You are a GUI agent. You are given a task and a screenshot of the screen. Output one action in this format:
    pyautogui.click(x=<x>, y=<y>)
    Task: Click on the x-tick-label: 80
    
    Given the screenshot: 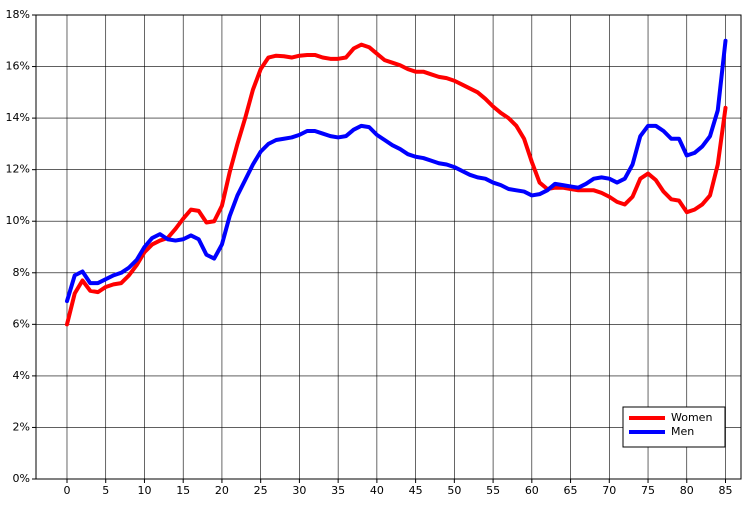 What is the action you would take?
    pyautogui.click(x=687, y=490)
    